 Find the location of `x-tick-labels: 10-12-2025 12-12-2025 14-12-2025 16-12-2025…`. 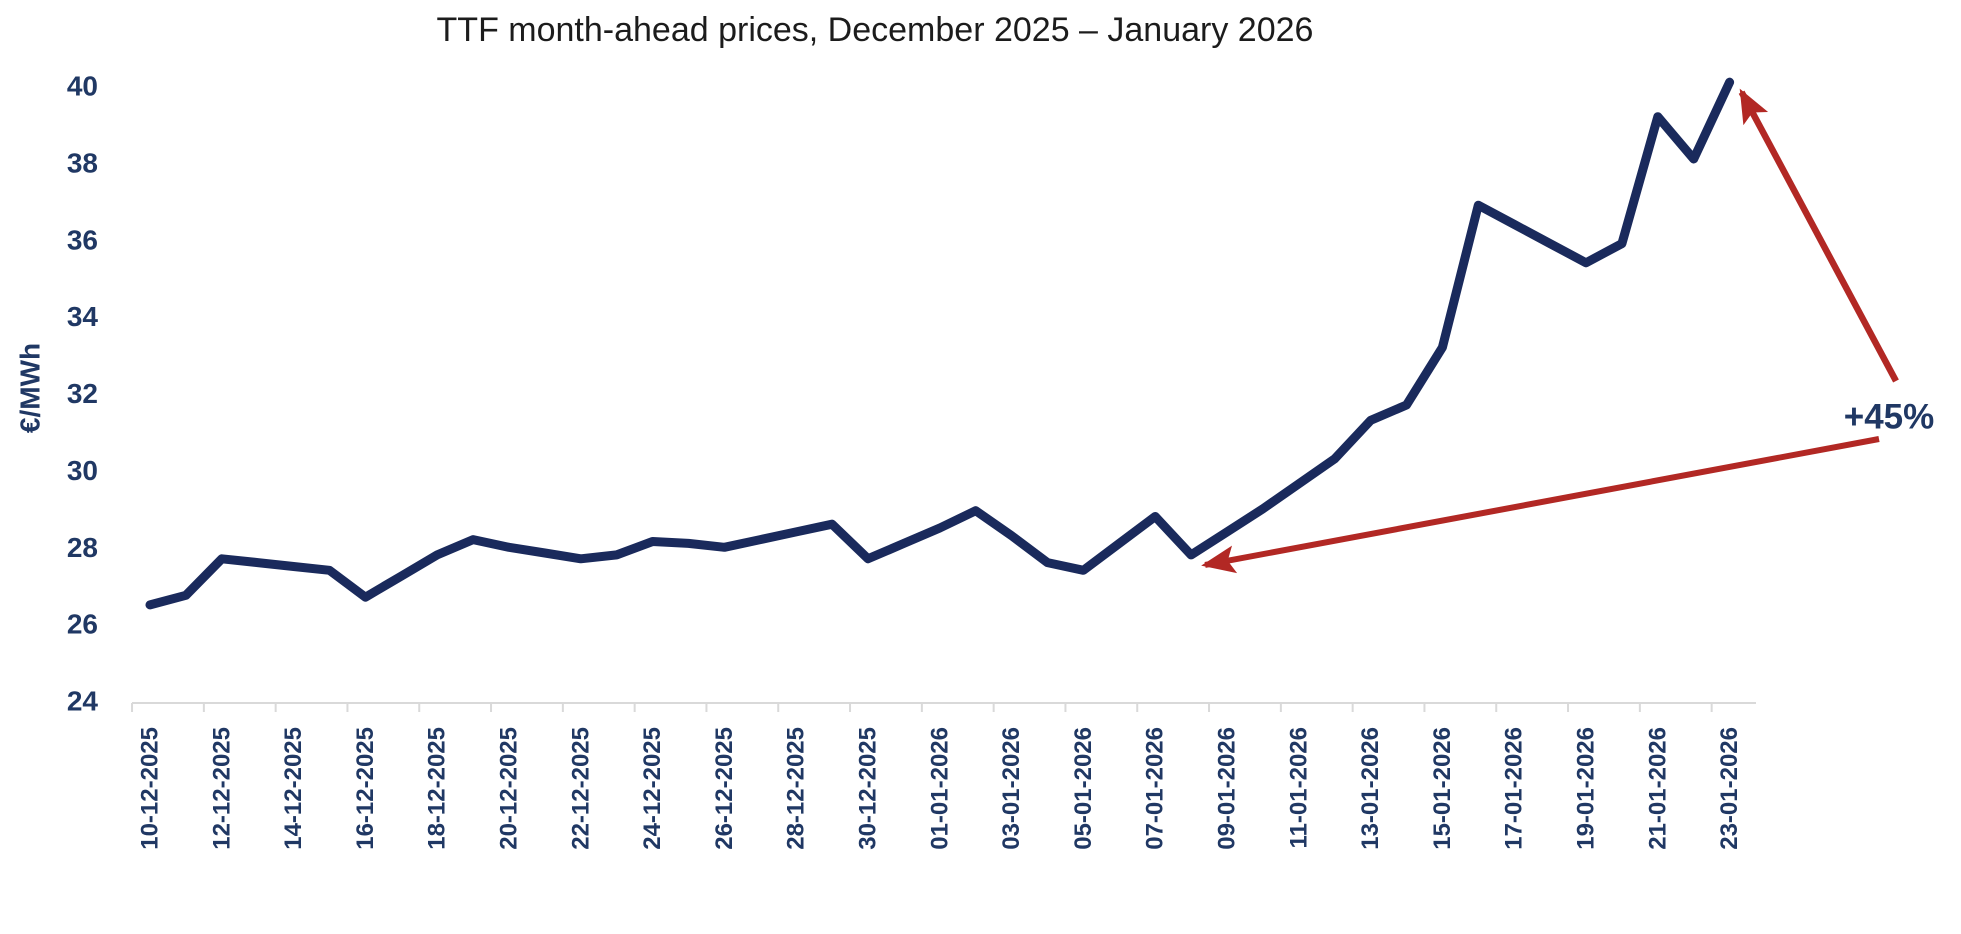

x-tick-labels: 10-12-2025 12-12-2025 14-12-2025 16-12-2025… is located at coordinates (940, 788).